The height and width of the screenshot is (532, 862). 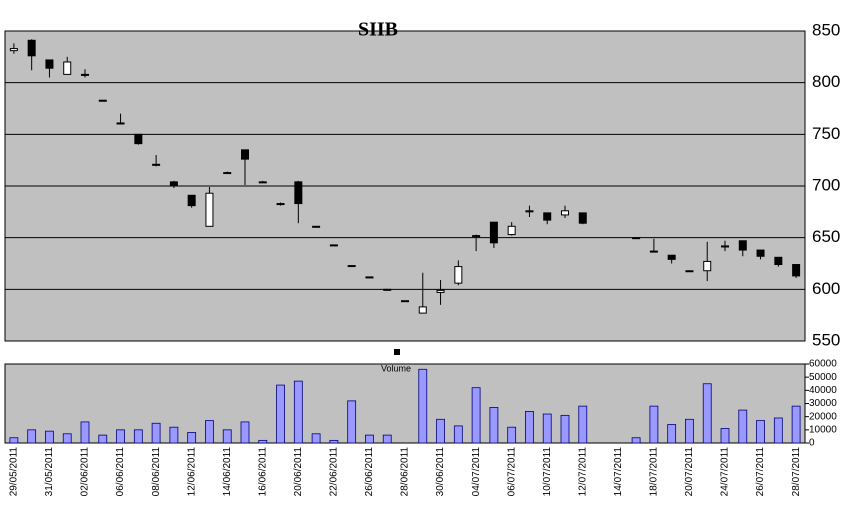 What do you see at coordinates (823, 390) in the screenshot?
I see `y-tick-label: 40000` at bounding box center [823, 390].